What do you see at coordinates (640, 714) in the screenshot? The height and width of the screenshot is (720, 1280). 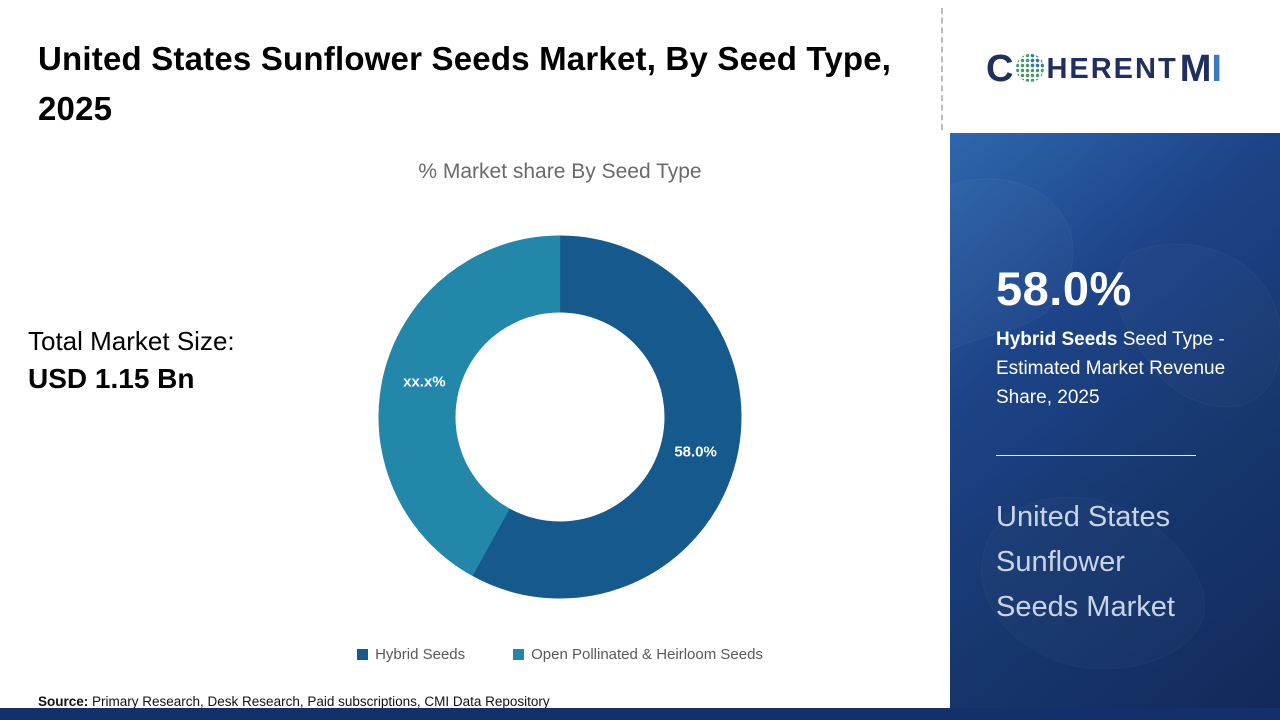 I see `bottom-accent-bar` at bounding box center [640, 714].